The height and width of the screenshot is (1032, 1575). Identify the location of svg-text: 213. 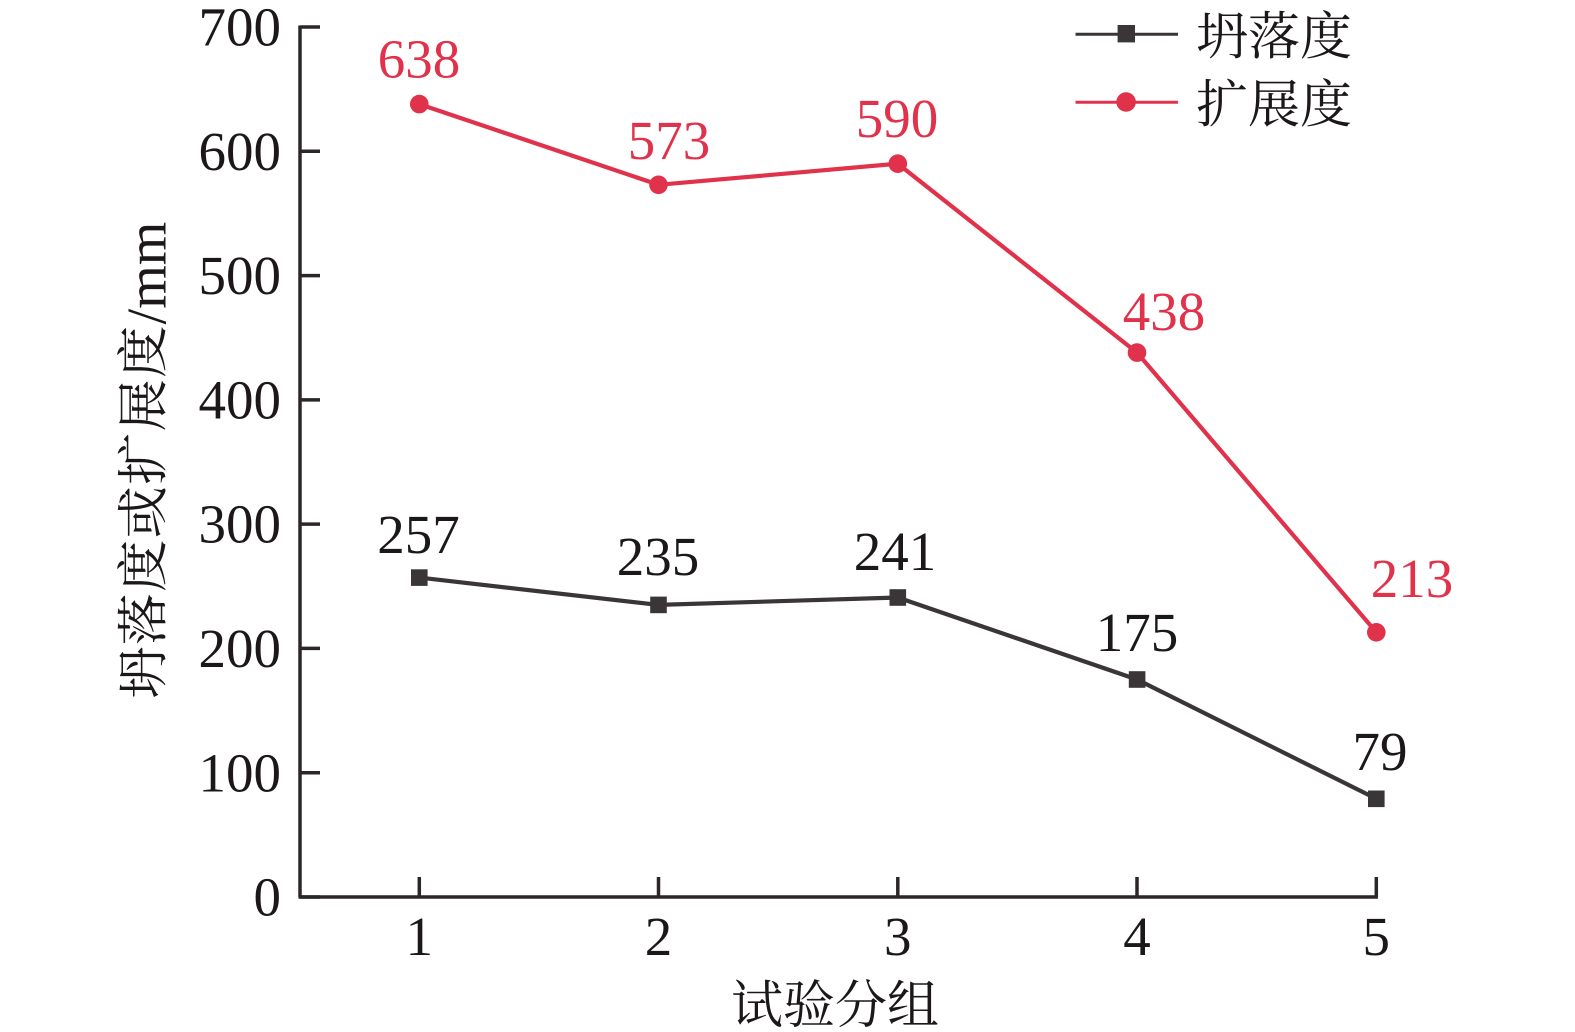
(1412, 578).